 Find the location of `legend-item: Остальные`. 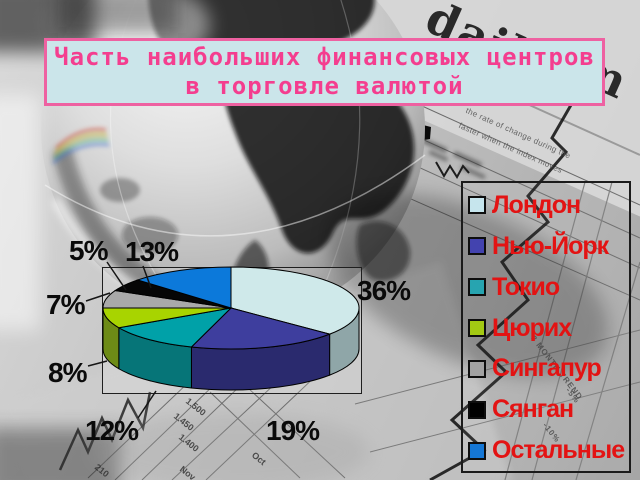

legend-item: Остальные is located at coordinates (548, 450).